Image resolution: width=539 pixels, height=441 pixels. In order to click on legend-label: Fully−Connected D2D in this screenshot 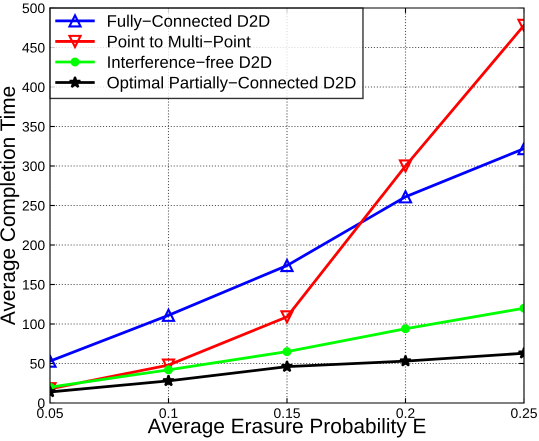, I will do `click(189, 22)`.